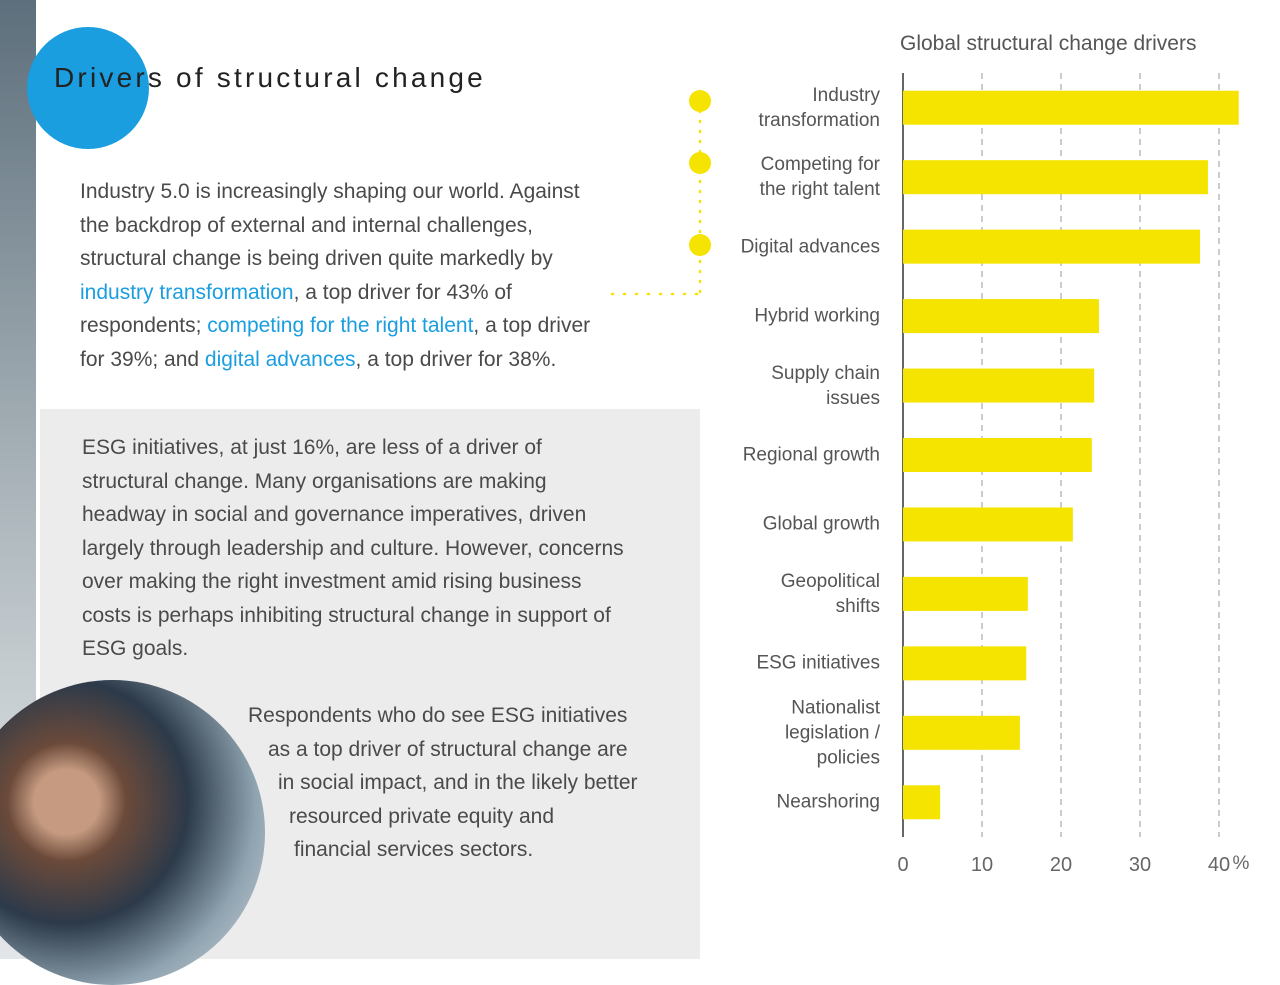  I want to click on highlight-text: competing for the right talent, so click(340, 325).